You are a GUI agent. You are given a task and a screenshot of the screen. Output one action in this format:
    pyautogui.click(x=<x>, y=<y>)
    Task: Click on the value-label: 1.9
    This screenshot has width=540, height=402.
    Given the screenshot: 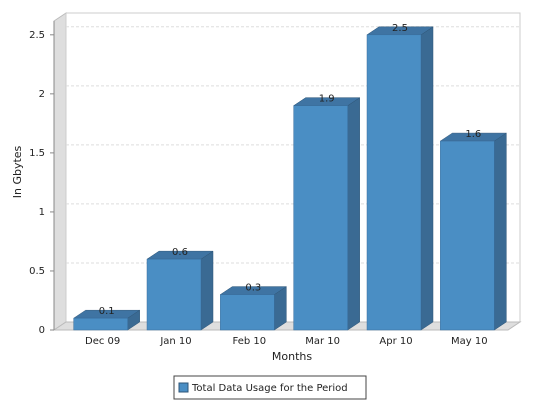 What is the action you would take?
    pyautogui.click(x=327, y=99)
    